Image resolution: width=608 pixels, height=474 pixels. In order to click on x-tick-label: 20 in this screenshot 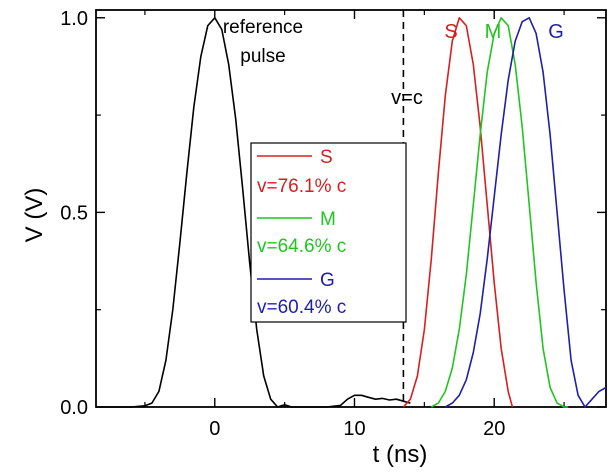, I will do `click(494, 429)`.